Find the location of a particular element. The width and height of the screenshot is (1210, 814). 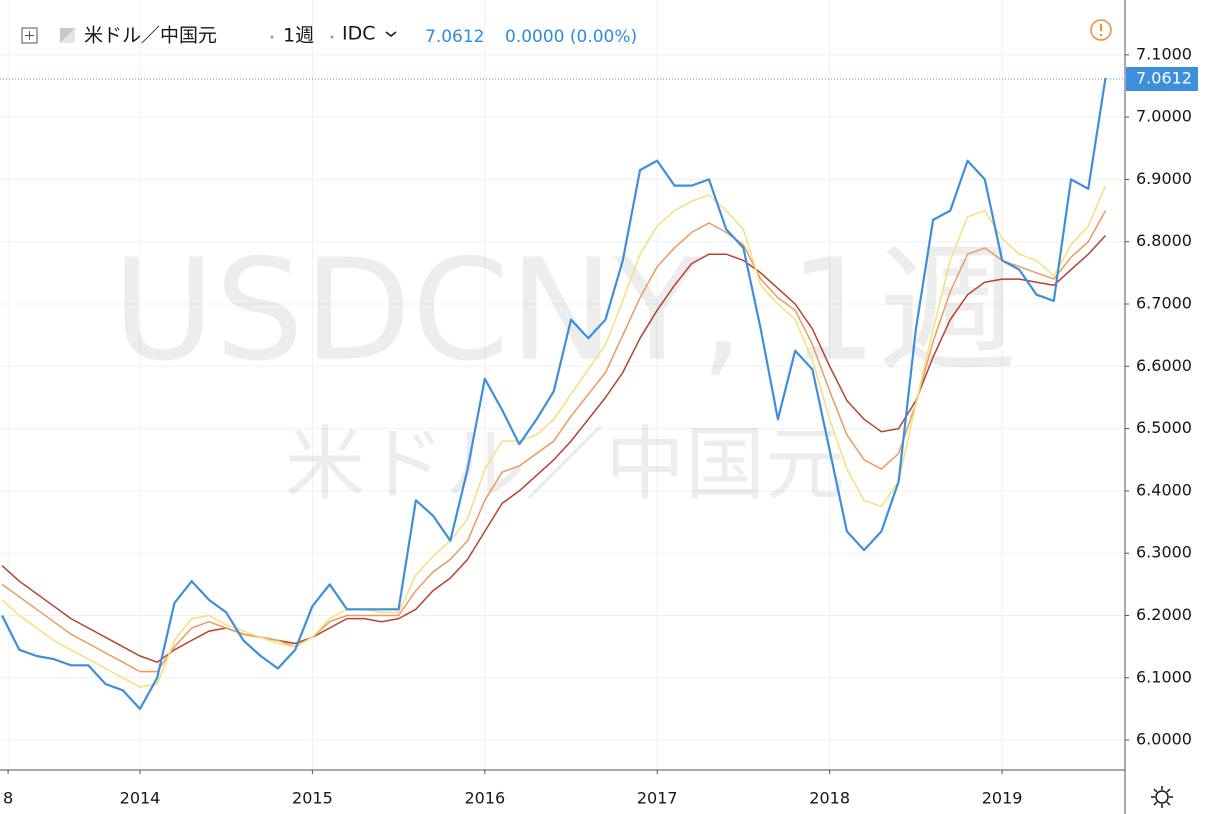

y-tick-label: 7.0000 is located at coordinates (1164, 116).